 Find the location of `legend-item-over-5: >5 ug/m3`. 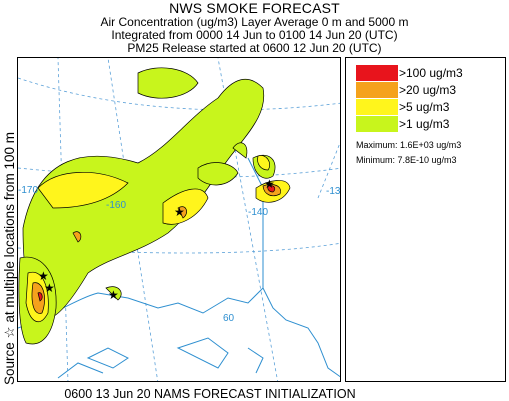

legend-item-over-5: >5 ug/m3 is located at coordinates (431, 107).